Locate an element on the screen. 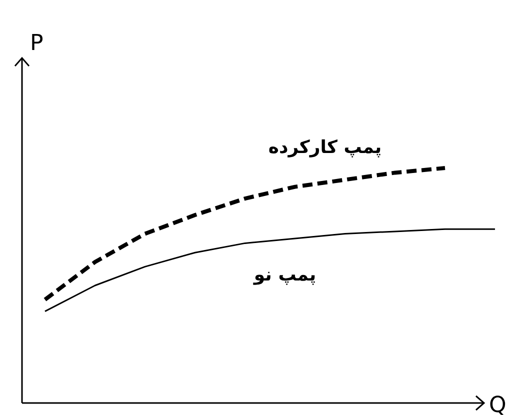 This screenshot has width=512, height=415. text: Q is located at coordinates (497, 404).